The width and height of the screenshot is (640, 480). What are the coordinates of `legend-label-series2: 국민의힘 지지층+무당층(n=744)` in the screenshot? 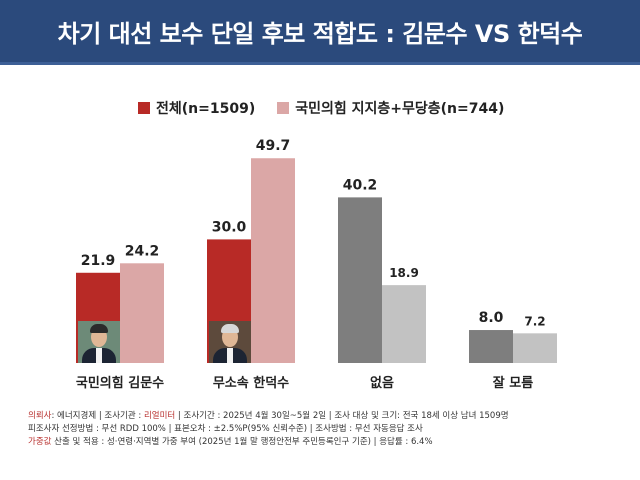 It's located at (400, 109).